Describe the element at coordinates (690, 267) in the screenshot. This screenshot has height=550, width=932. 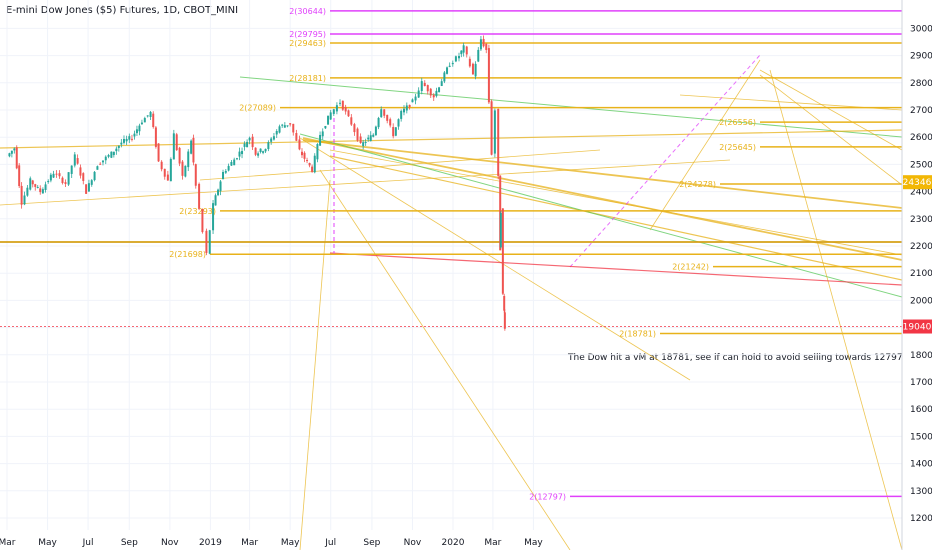
I see `level-label: 2(21242)` at that location.